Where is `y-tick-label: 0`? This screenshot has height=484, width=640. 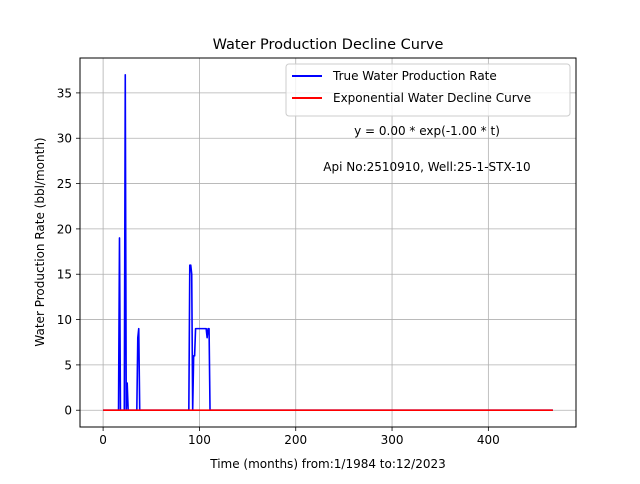
y-tick-label: 0 is located at coordinates (68, 411).